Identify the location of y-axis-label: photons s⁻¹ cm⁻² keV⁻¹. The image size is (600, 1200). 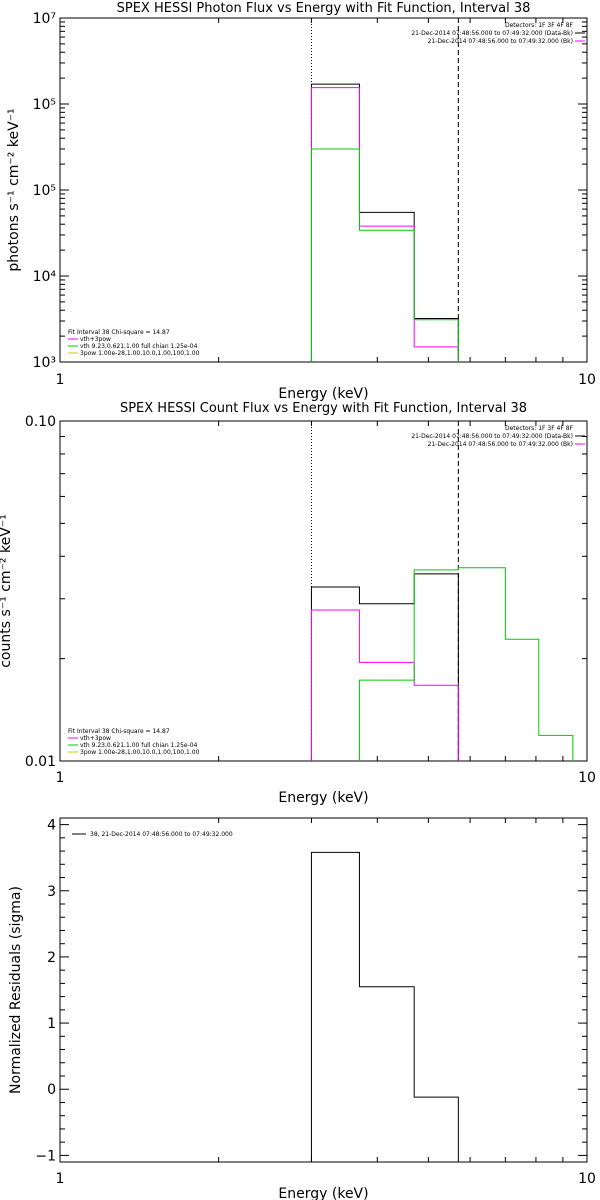
(14, 189).